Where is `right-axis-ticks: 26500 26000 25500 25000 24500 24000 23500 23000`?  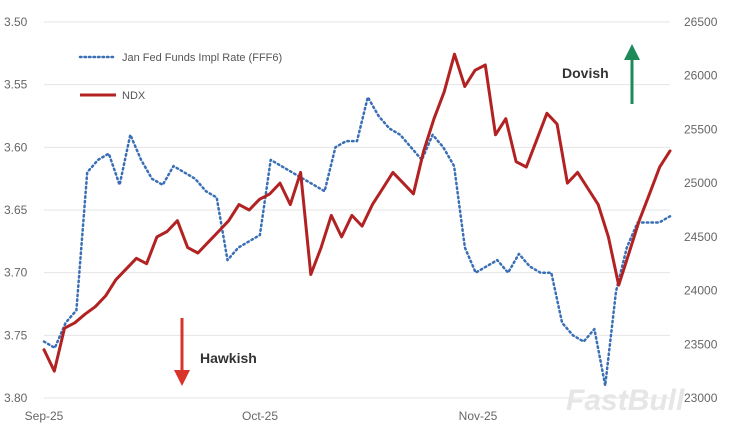
right-axis-ticks: 26500 26000 25500 25000 24500 24000 23500 23000 is located at coordinates (701, 210).